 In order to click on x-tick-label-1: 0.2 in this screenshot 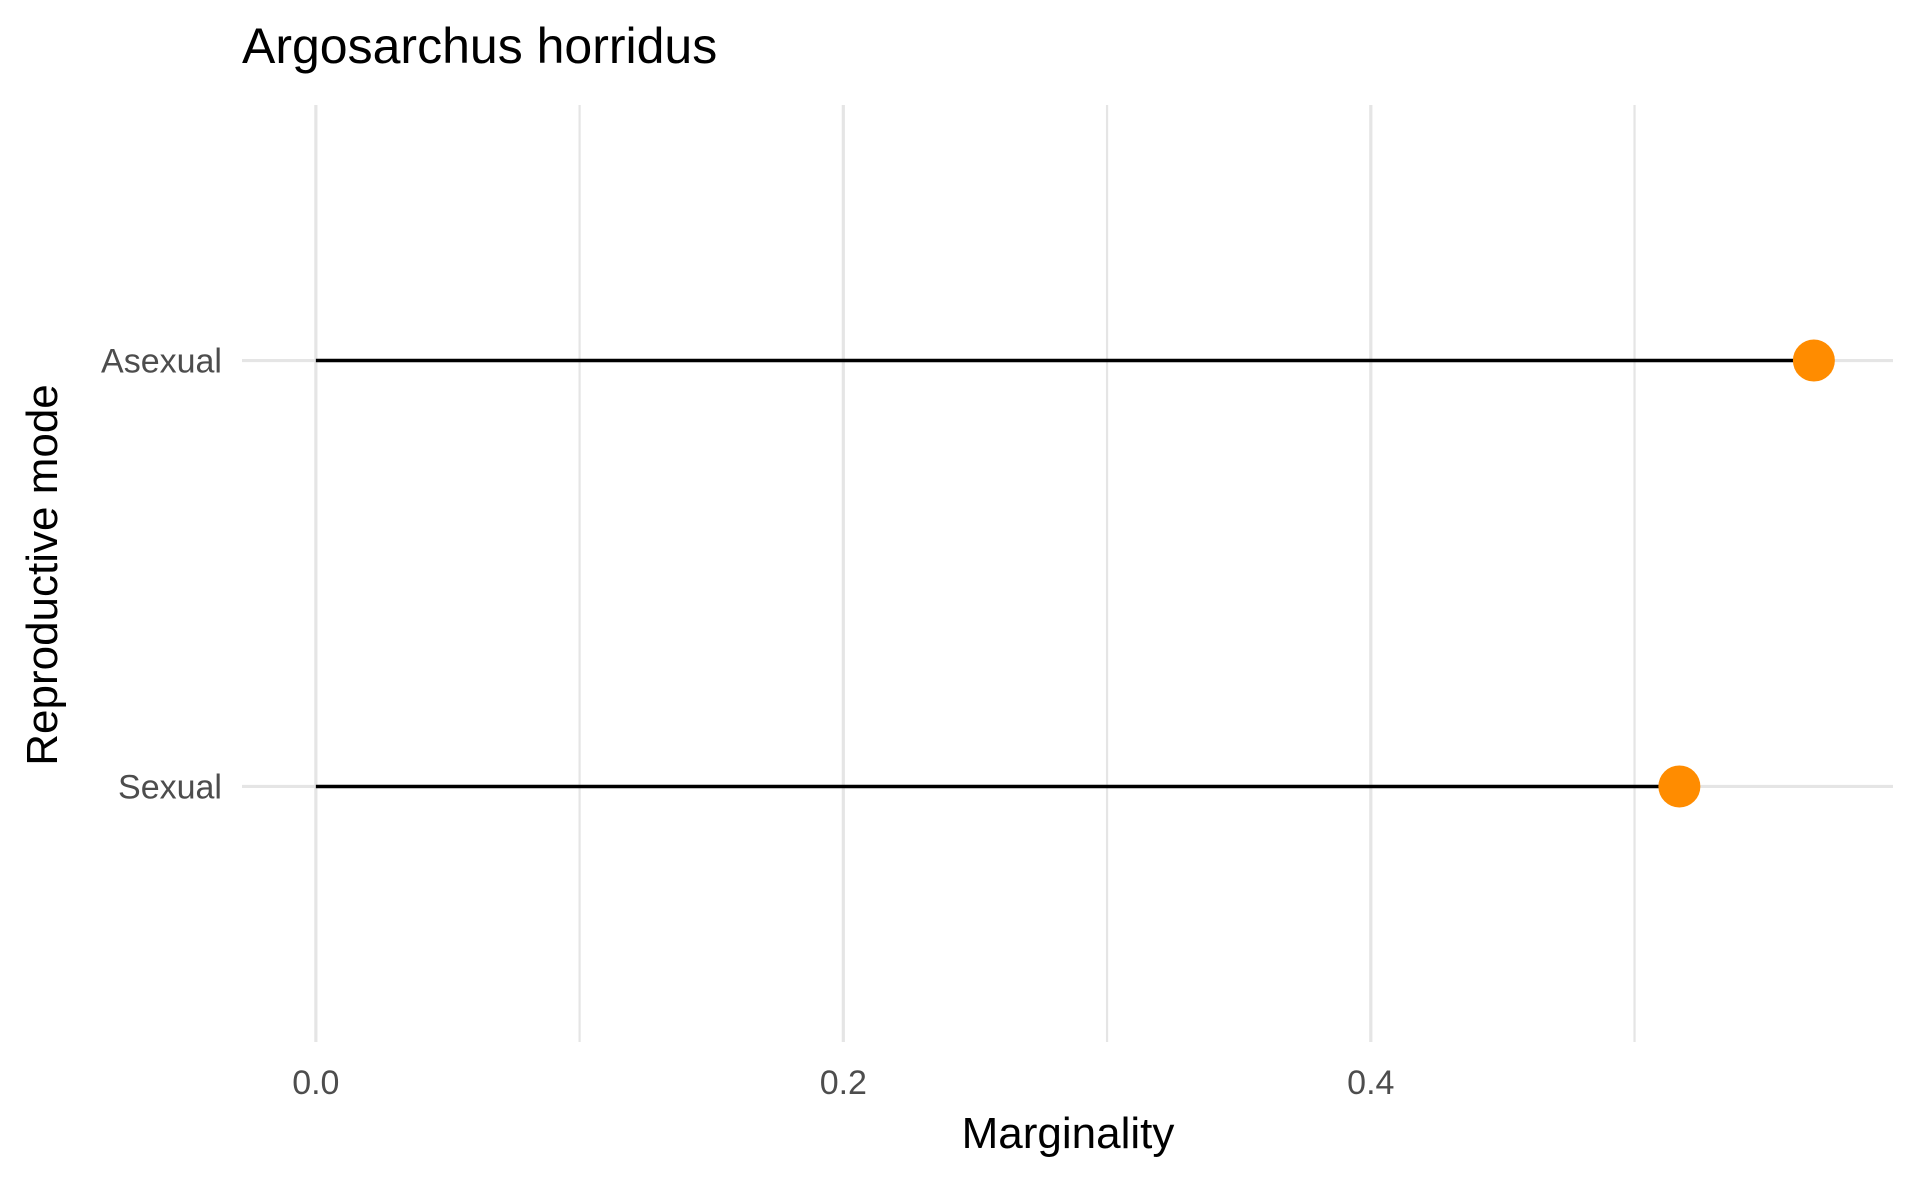, I will do `click(843, 1083)`.